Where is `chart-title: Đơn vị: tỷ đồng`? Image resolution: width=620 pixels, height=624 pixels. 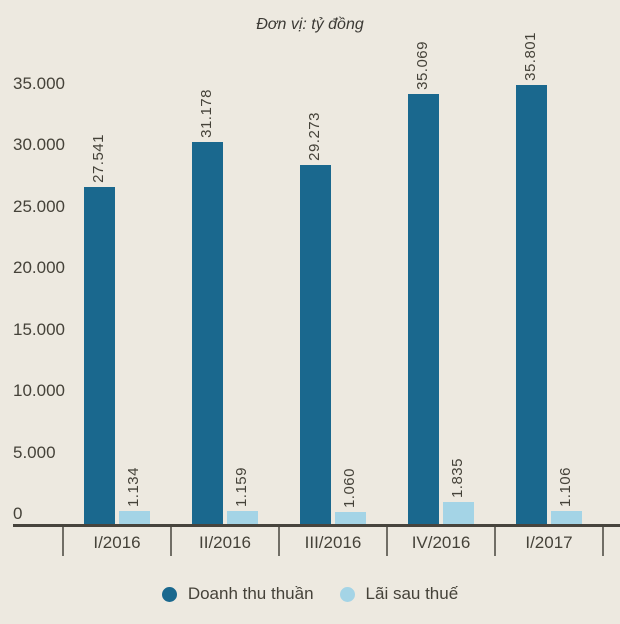
chart-title: Đơn vị: tỷ đồng is located at coordinates (310, 24).